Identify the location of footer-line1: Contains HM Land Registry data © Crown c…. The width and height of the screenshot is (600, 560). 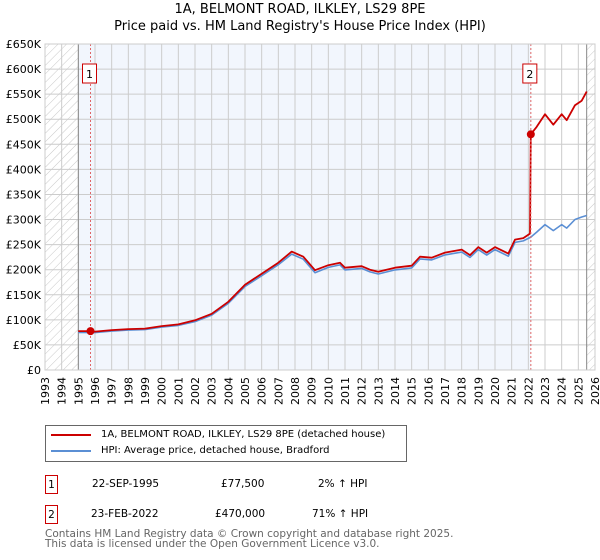
(249, 534).